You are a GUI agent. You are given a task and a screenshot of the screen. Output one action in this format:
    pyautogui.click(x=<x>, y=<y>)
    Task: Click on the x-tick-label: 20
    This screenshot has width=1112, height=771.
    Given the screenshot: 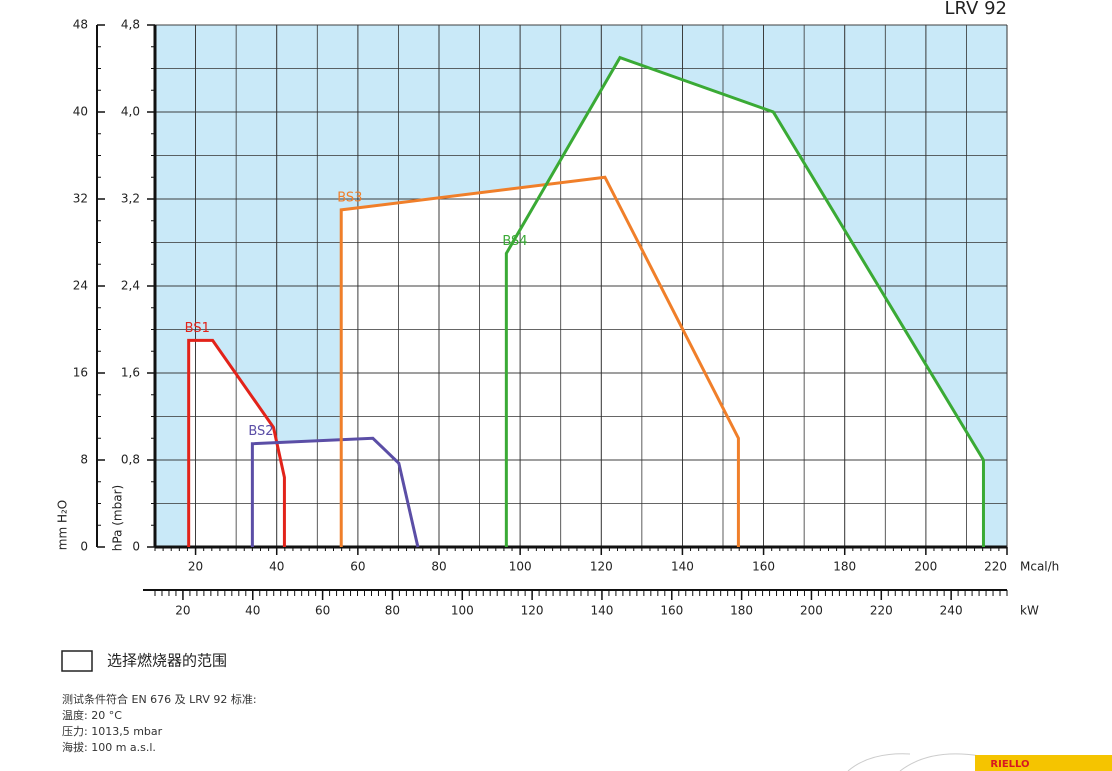 What is the action you would take?
    pyautogui.click(x=195, y=567)
    